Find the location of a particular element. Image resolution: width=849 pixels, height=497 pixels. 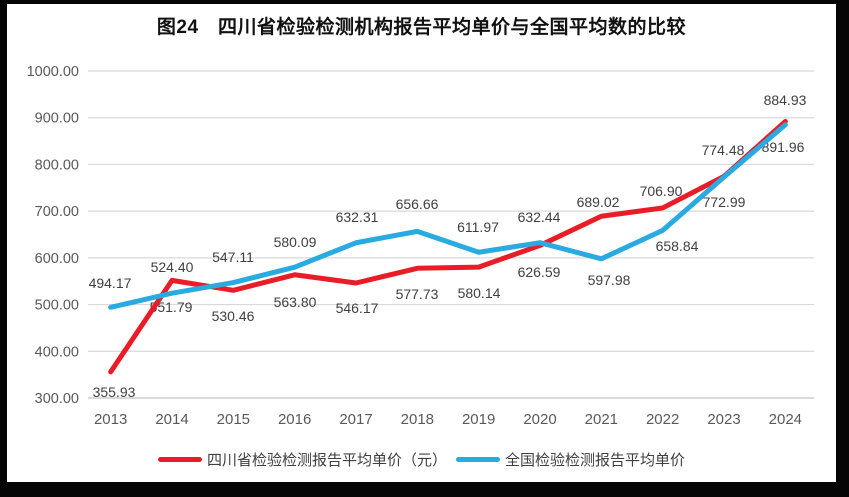

chart-title: 图24 四川省检验检测机构报告平均单价与全国平均数的比较 is located at coordinates (421, 27).